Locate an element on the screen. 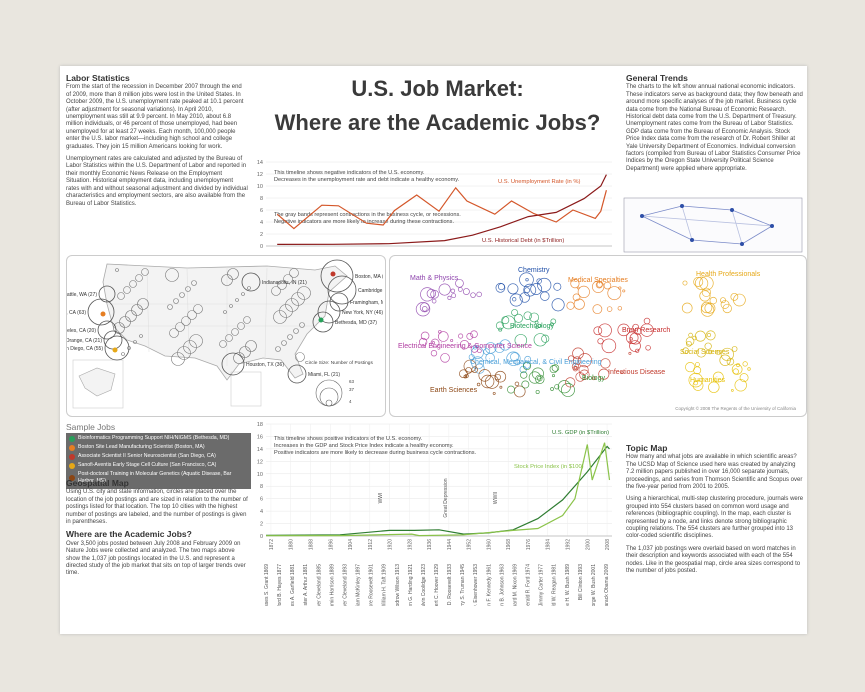 The image size is (865, 692). x-tick-label: 1880 is located at coordinates (292, 544).